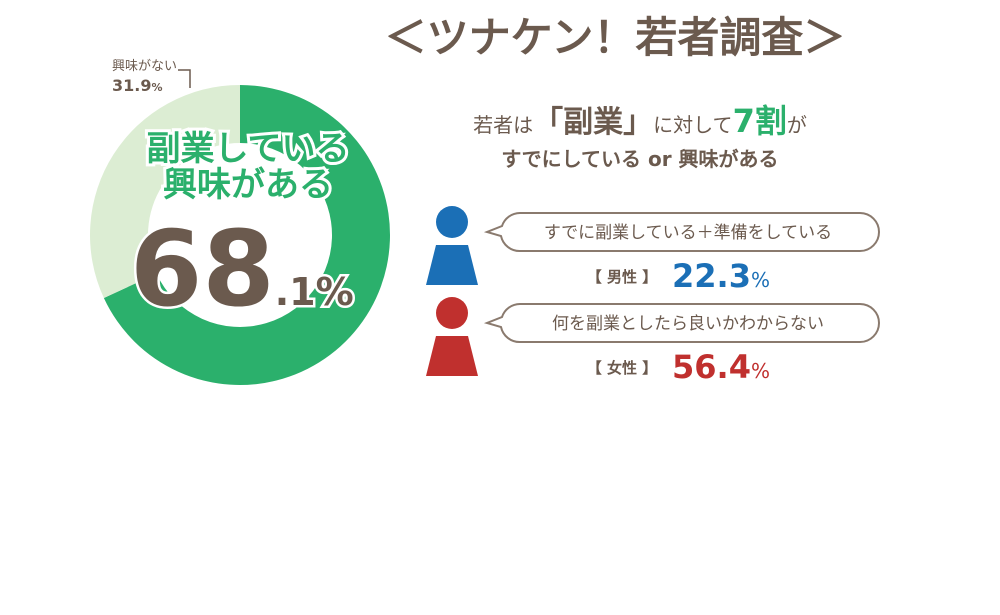  I want to click on headline-part: 7割, so click(760, 121).